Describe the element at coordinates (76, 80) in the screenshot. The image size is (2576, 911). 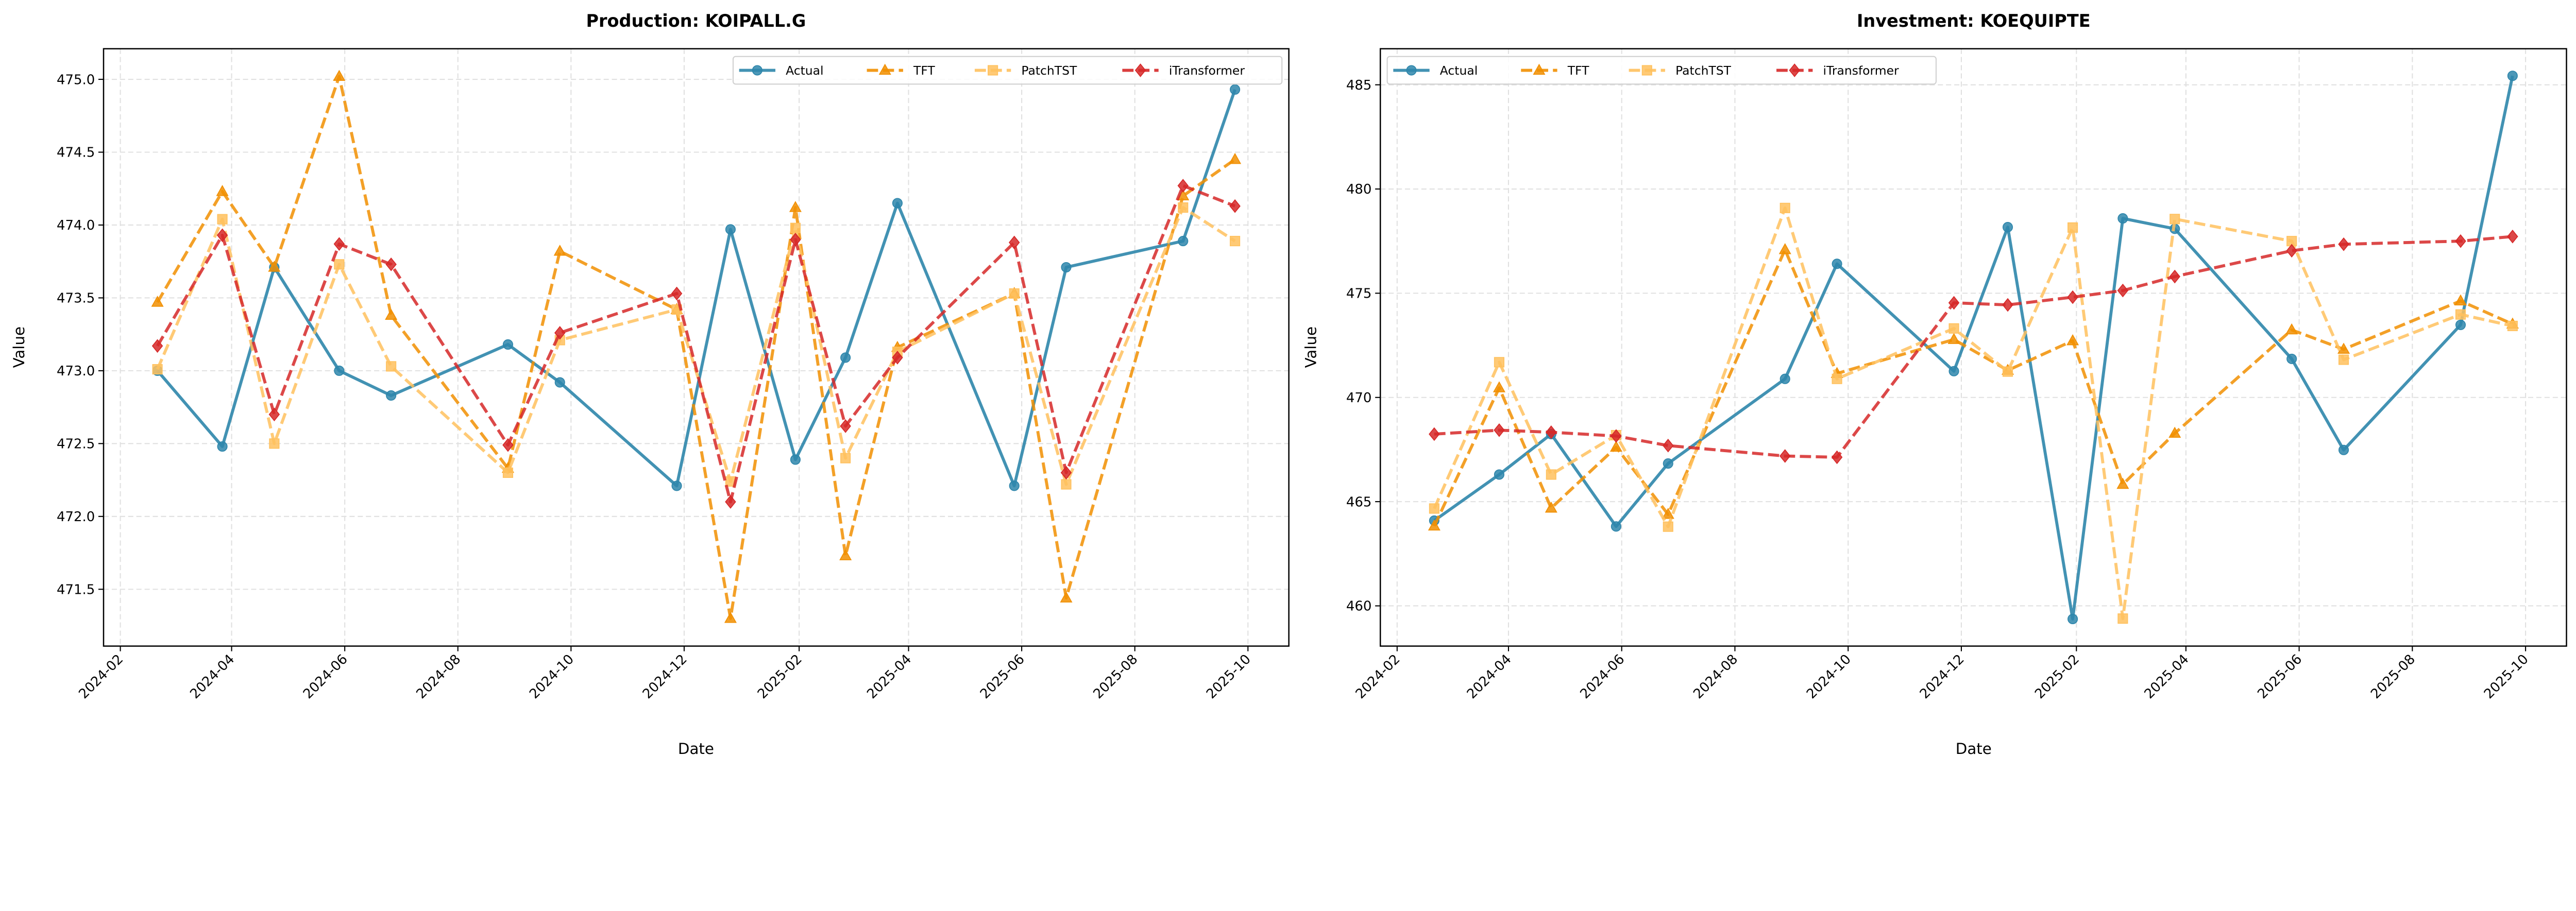
I see `y-tick-label: 475.0` at that location.